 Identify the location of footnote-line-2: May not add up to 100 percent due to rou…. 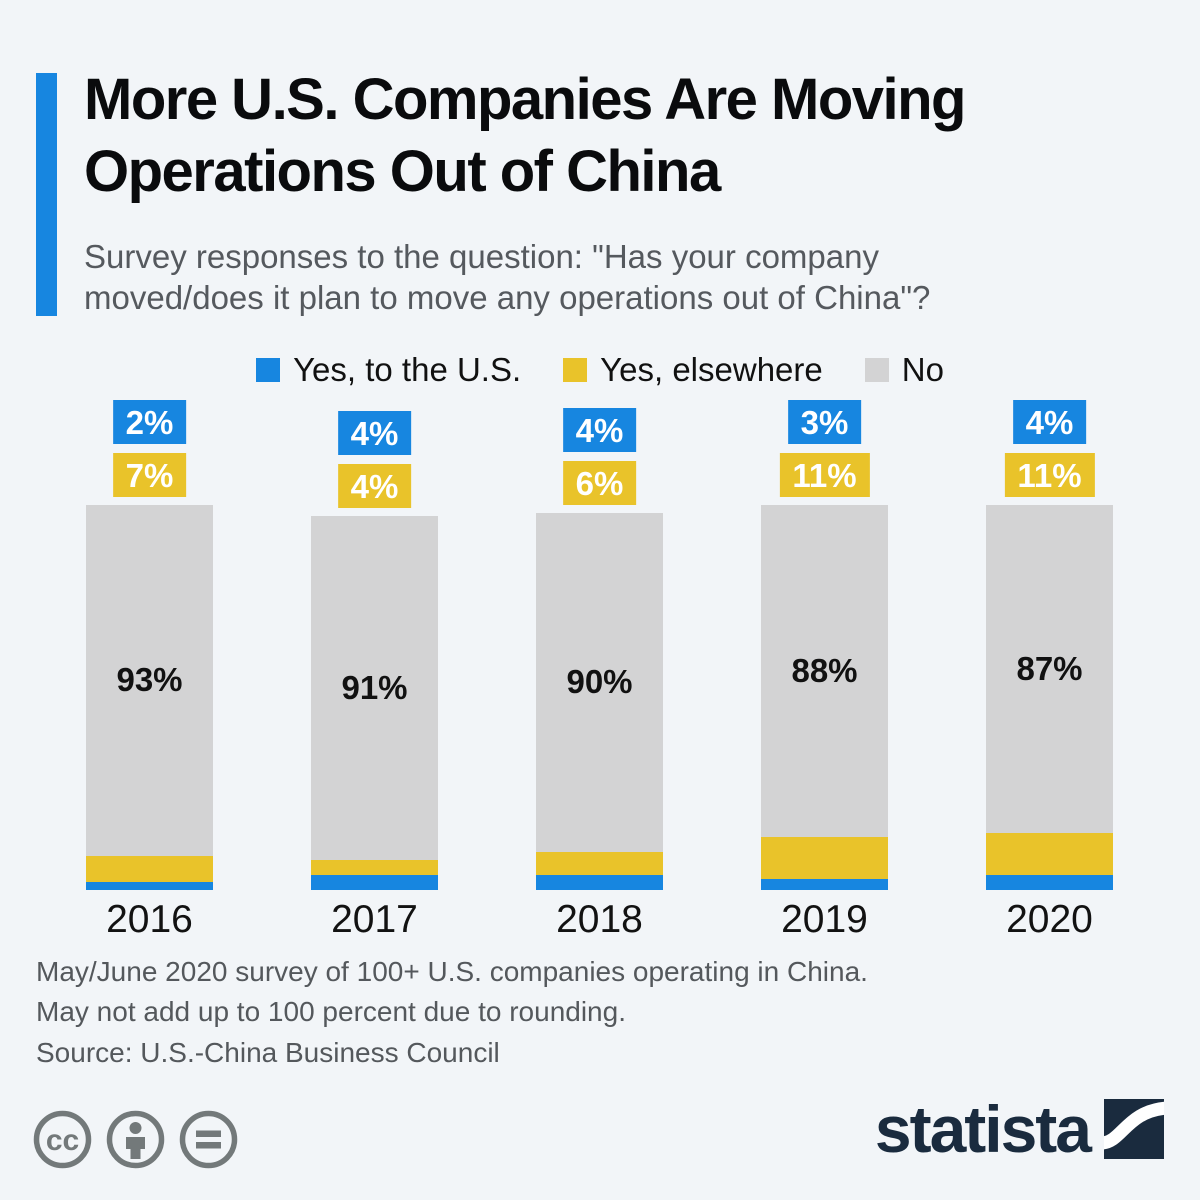
(331, 1011).